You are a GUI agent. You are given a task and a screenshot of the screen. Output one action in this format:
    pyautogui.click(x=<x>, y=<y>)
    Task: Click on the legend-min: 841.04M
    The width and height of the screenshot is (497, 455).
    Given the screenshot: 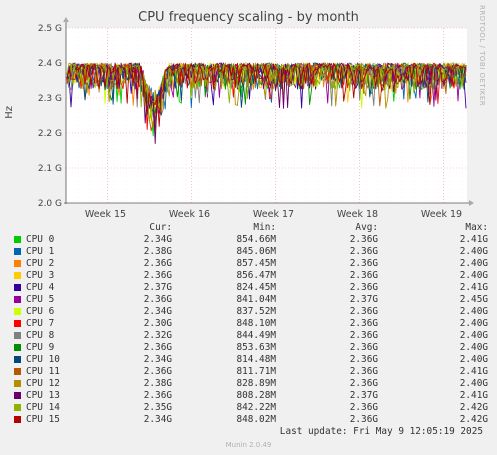 What is the action you would take?
    pyautogui.click(x=256, y=299)
    